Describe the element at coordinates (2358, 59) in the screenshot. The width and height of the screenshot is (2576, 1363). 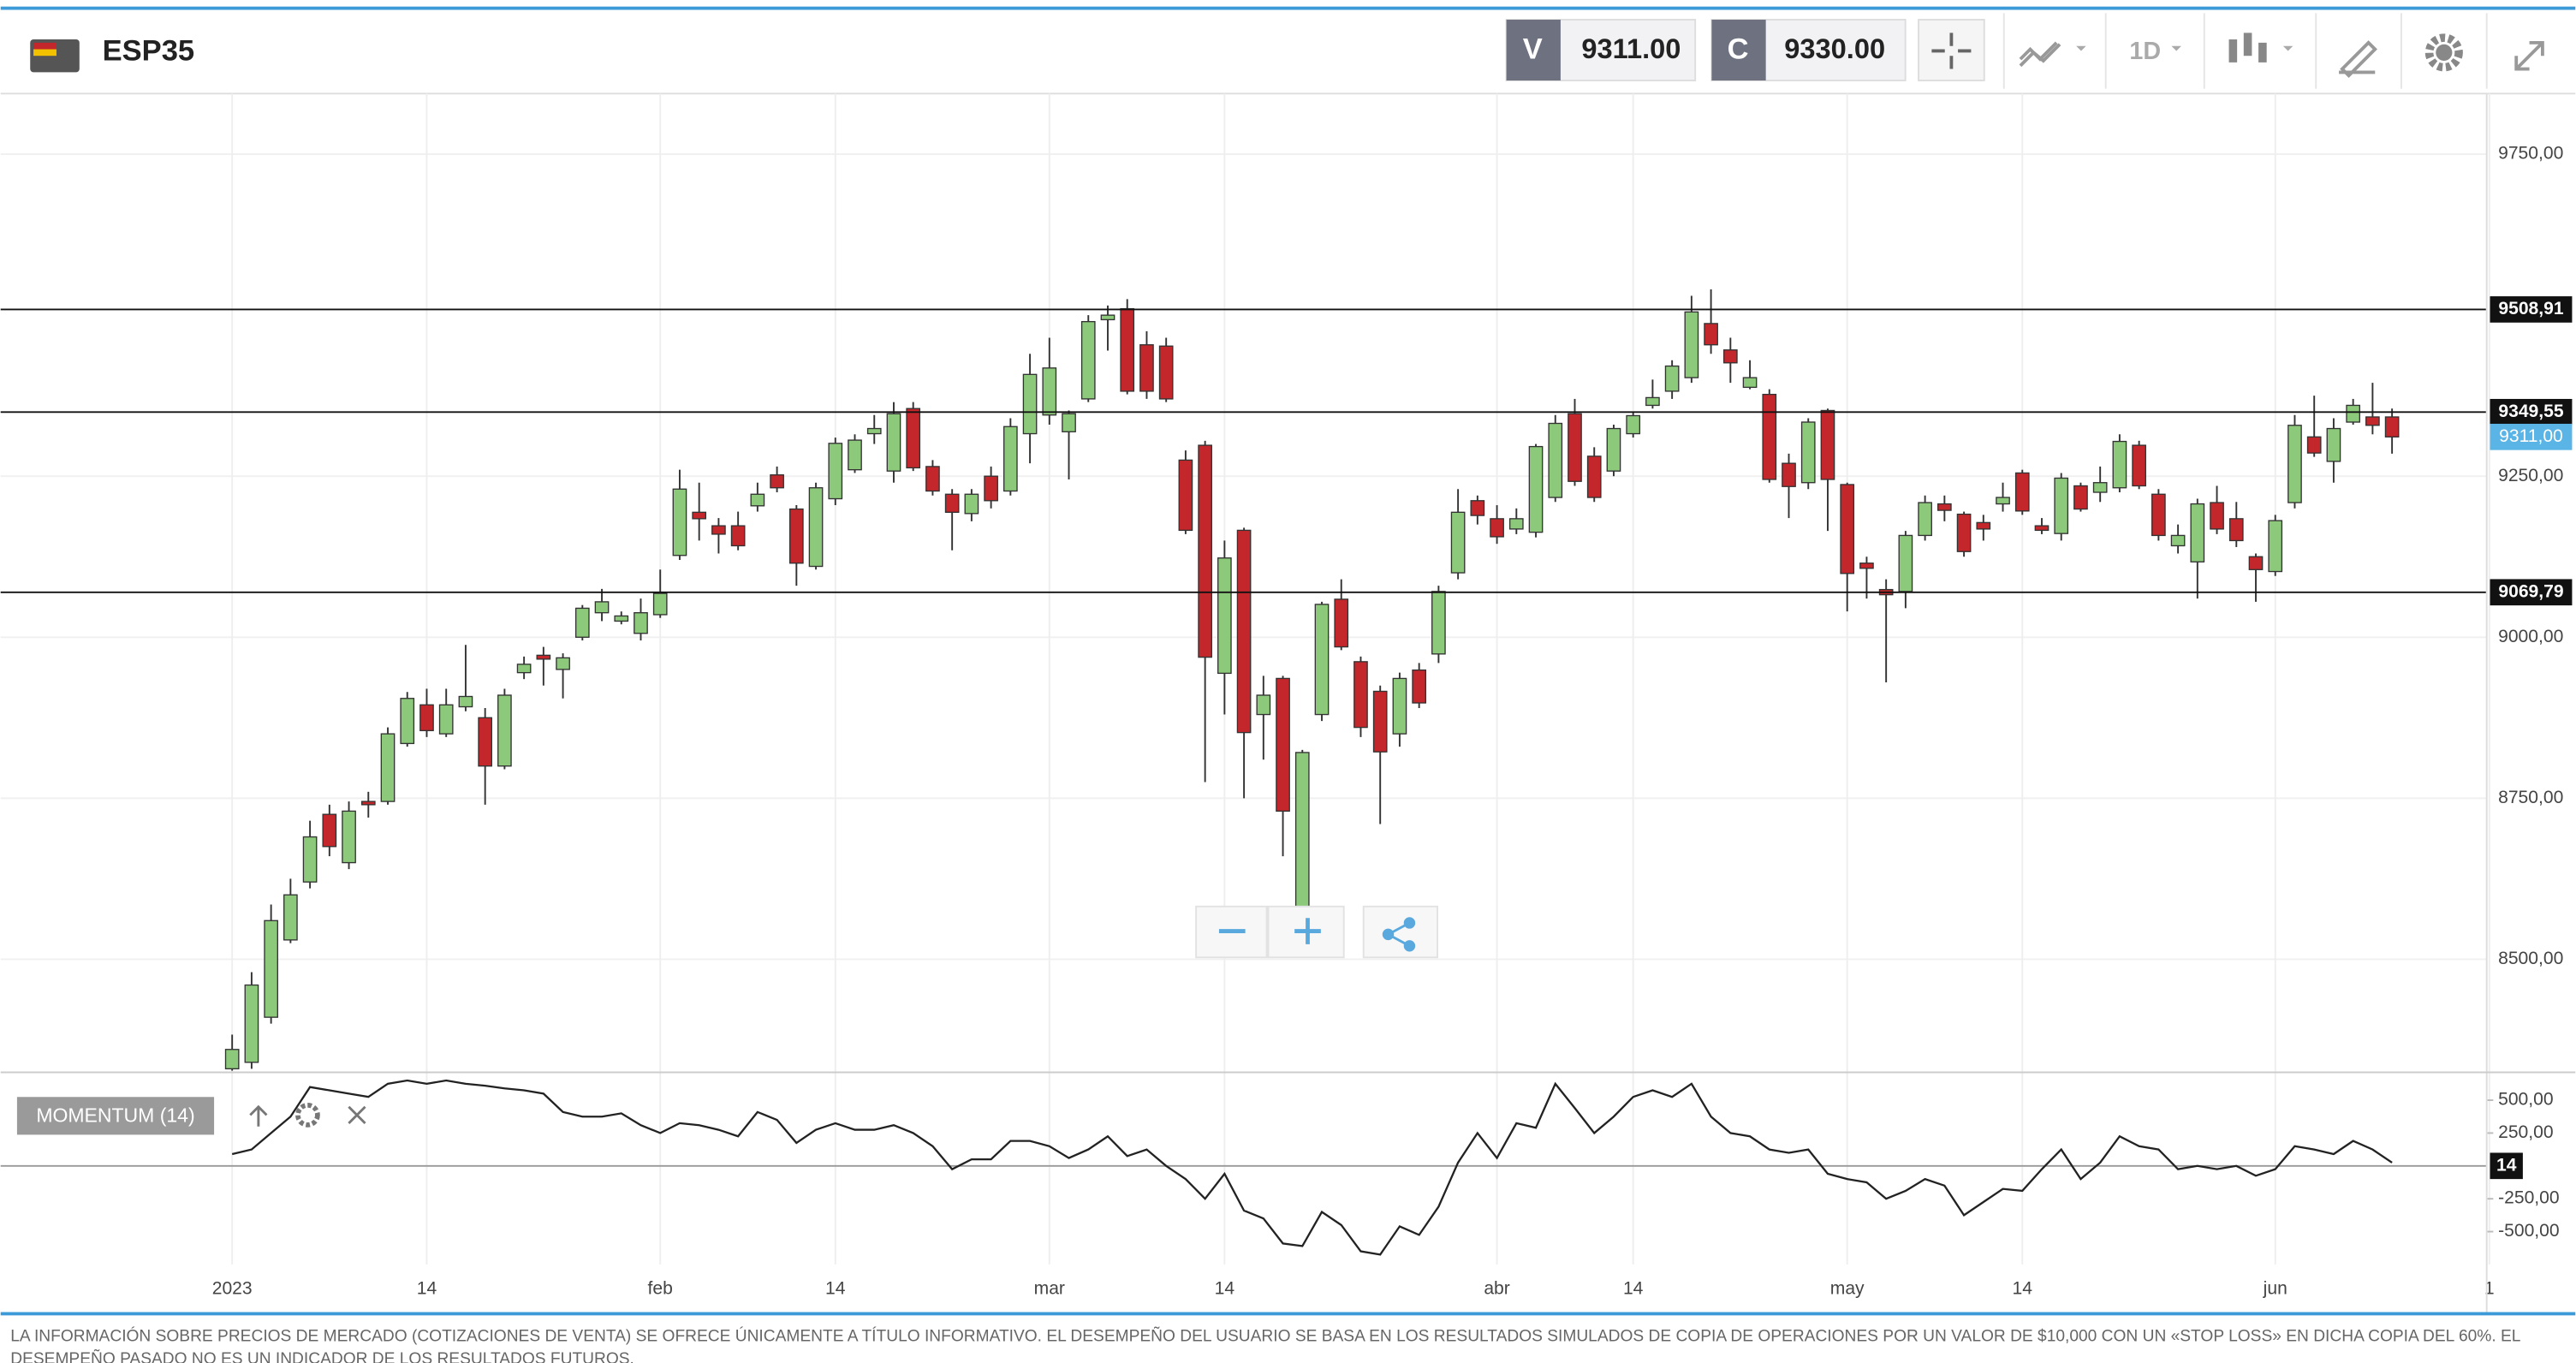
I see `draw-button` at that location.